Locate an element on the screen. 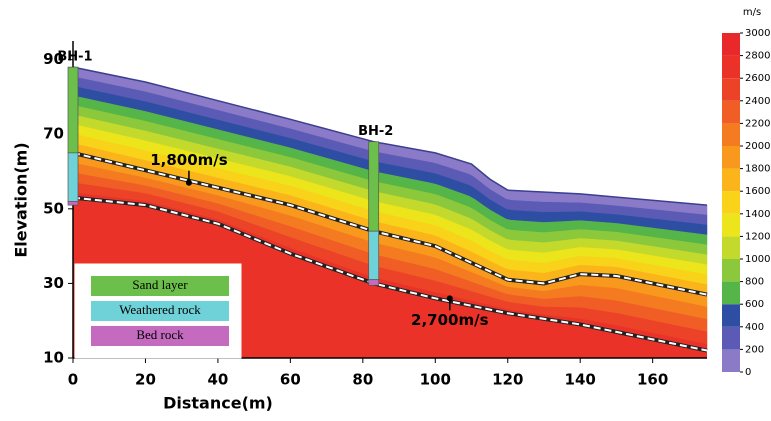 This screenshot has width=771, height=421. colorbar-tick-label: 1200 is located at coordinates (757, 236).